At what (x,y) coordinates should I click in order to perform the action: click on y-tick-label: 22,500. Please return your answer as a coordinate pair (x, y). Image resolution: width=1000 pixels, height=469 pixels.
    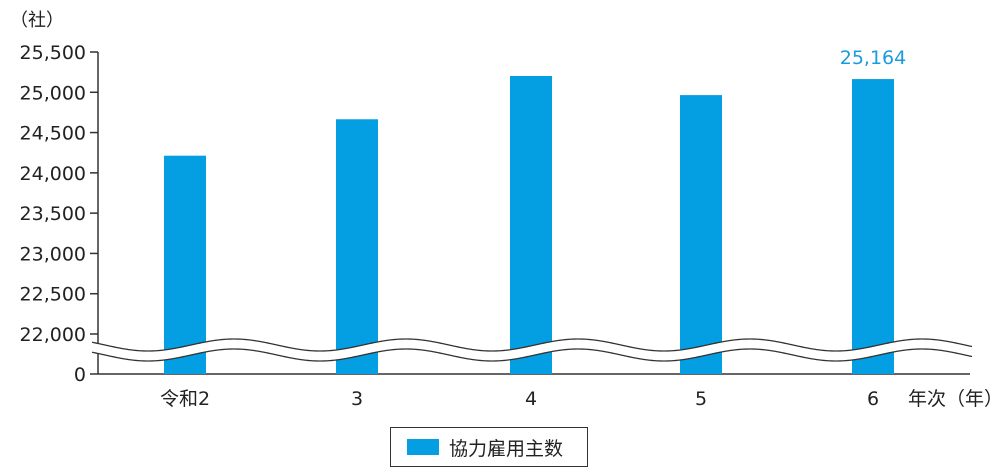
    Looking at the image, I should click on (53, 295).